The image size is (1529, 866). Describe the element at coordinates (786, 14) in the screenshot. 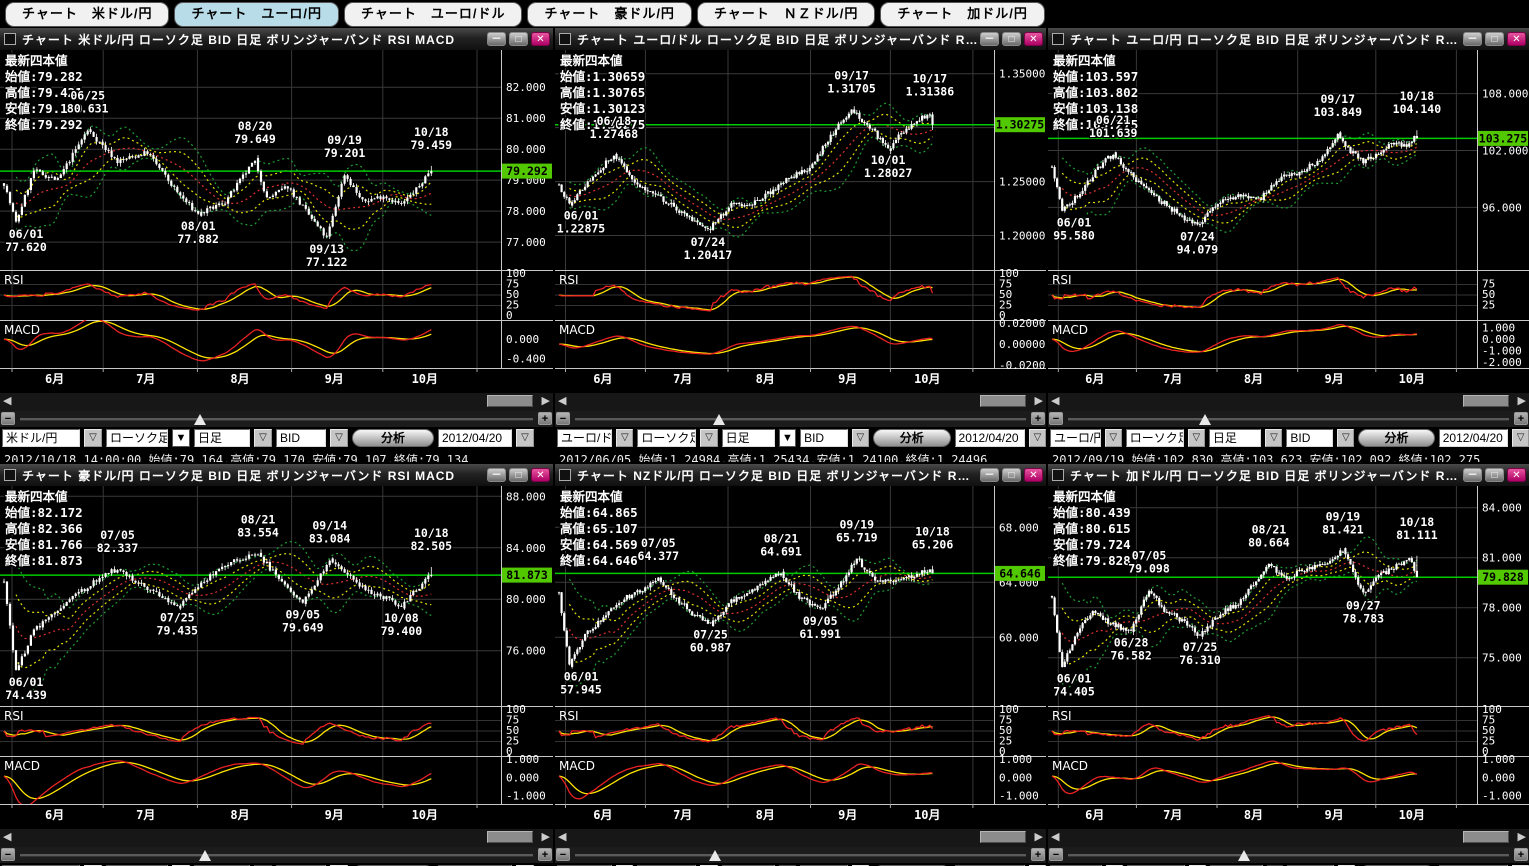

I see `tab-nzdjpy-chart: チャート ＮＺドル/円` at that location.